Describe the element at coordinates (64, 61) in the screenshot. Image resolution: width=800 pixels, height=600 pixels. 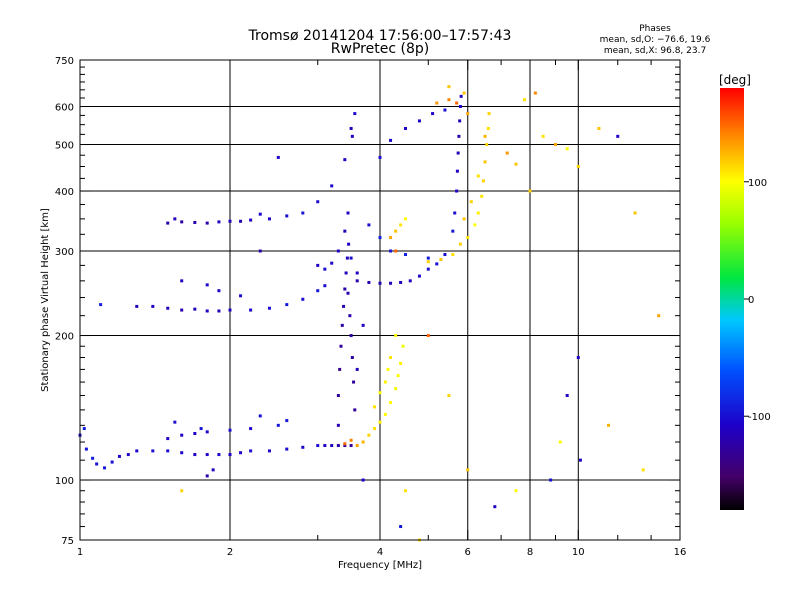
I see `y-tick-label: 750` at that location.